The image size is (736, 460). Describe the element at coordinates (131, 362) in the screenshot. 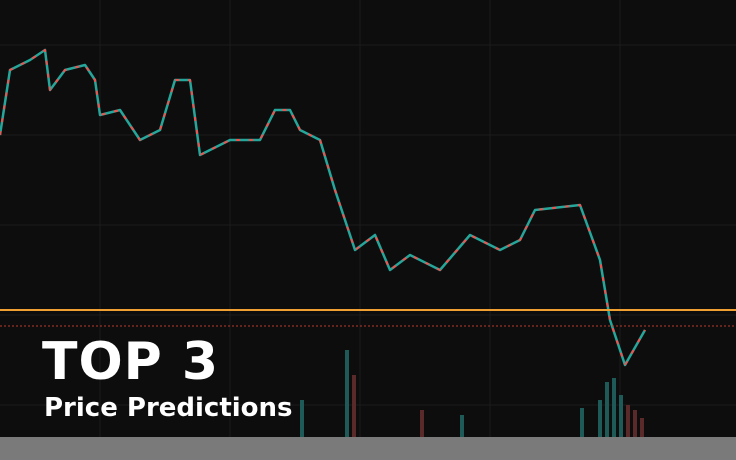

I see `headline-title: TOP 3` at that location.